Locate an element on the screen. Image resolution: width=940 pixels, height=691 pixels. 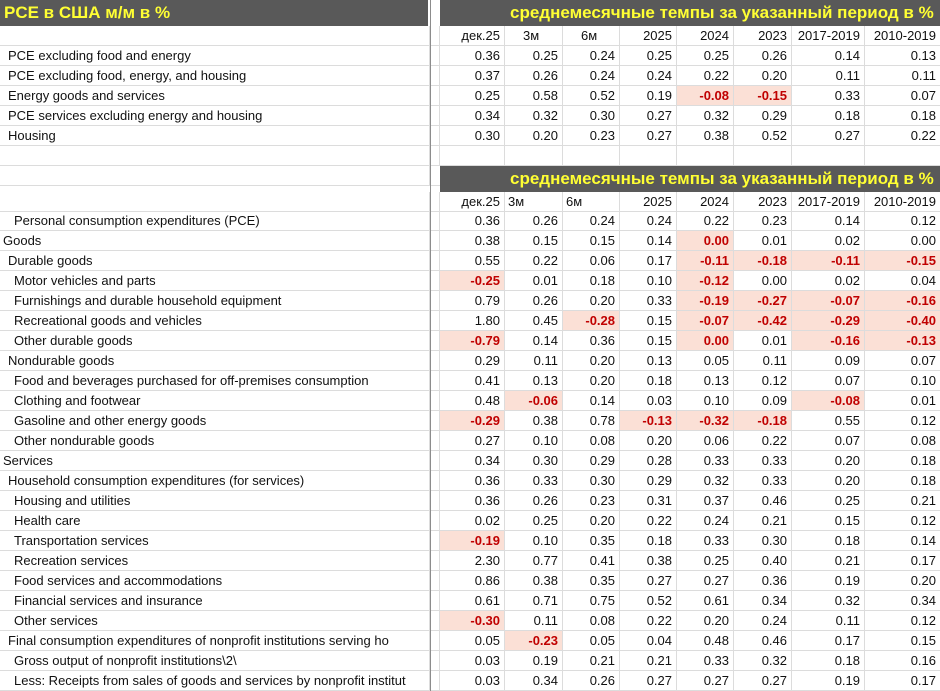
row-label: Other services is located at coordinates (56, 620).